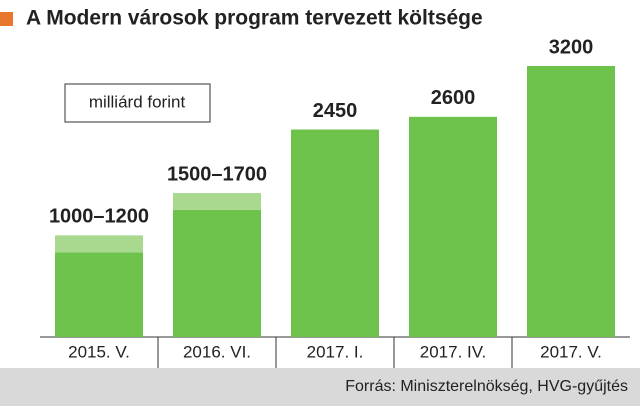  What do you see at coordinates (320, 387) in the screenshot?
I see `footer` at bounding box center [320, 387].